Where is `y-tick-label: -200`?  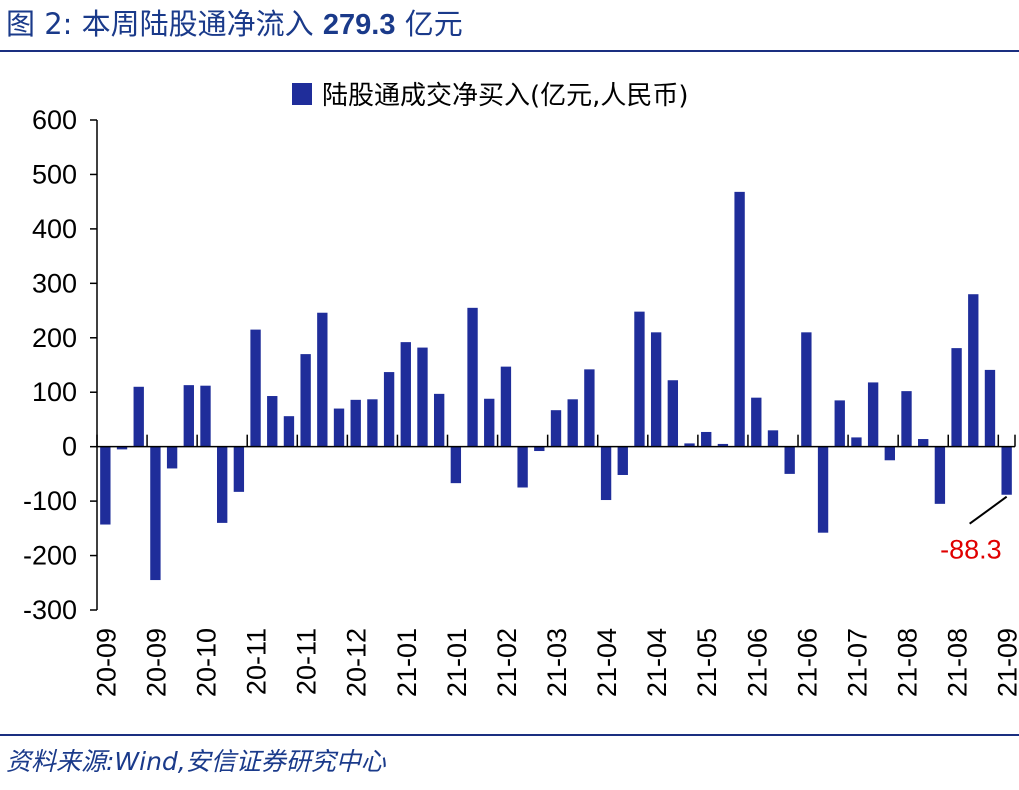 y-tick-label: -200 is located at coordinates (50, 556).